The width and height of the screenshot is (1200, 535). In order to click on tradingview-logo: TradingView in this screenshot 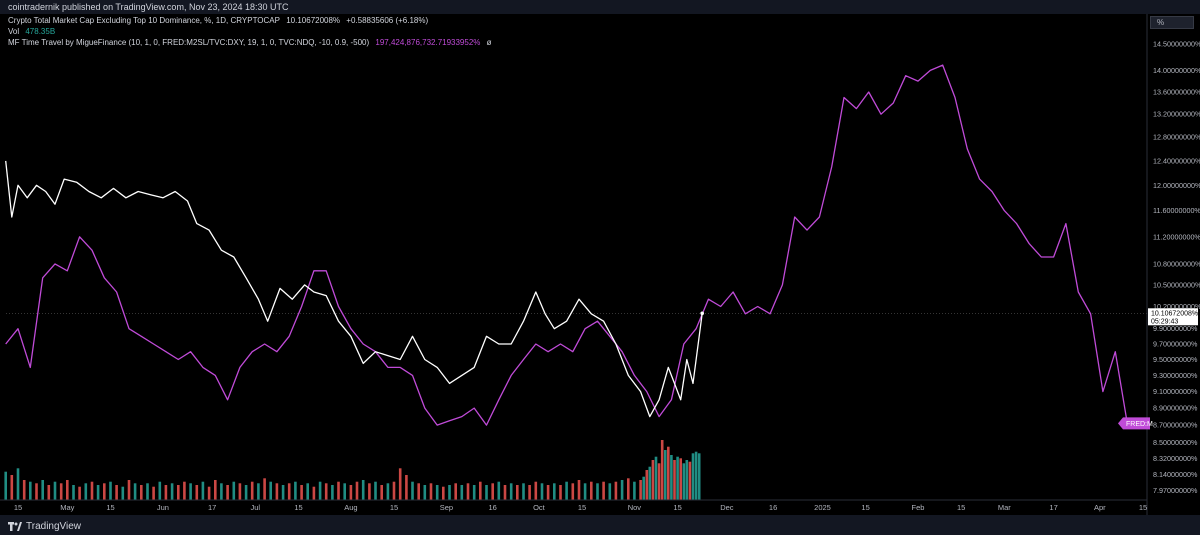, I will do `click(44, 526)`.